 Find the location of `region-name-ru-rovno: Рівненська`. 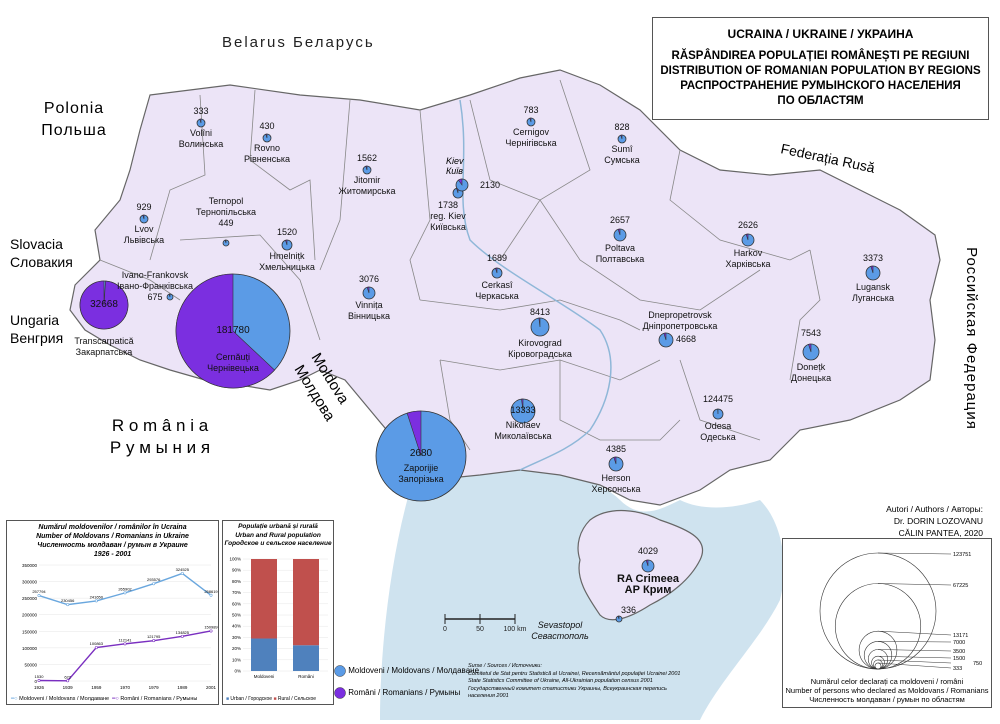

region-name-ru-rovno: Рівненська is located at coordinates (267, 159).